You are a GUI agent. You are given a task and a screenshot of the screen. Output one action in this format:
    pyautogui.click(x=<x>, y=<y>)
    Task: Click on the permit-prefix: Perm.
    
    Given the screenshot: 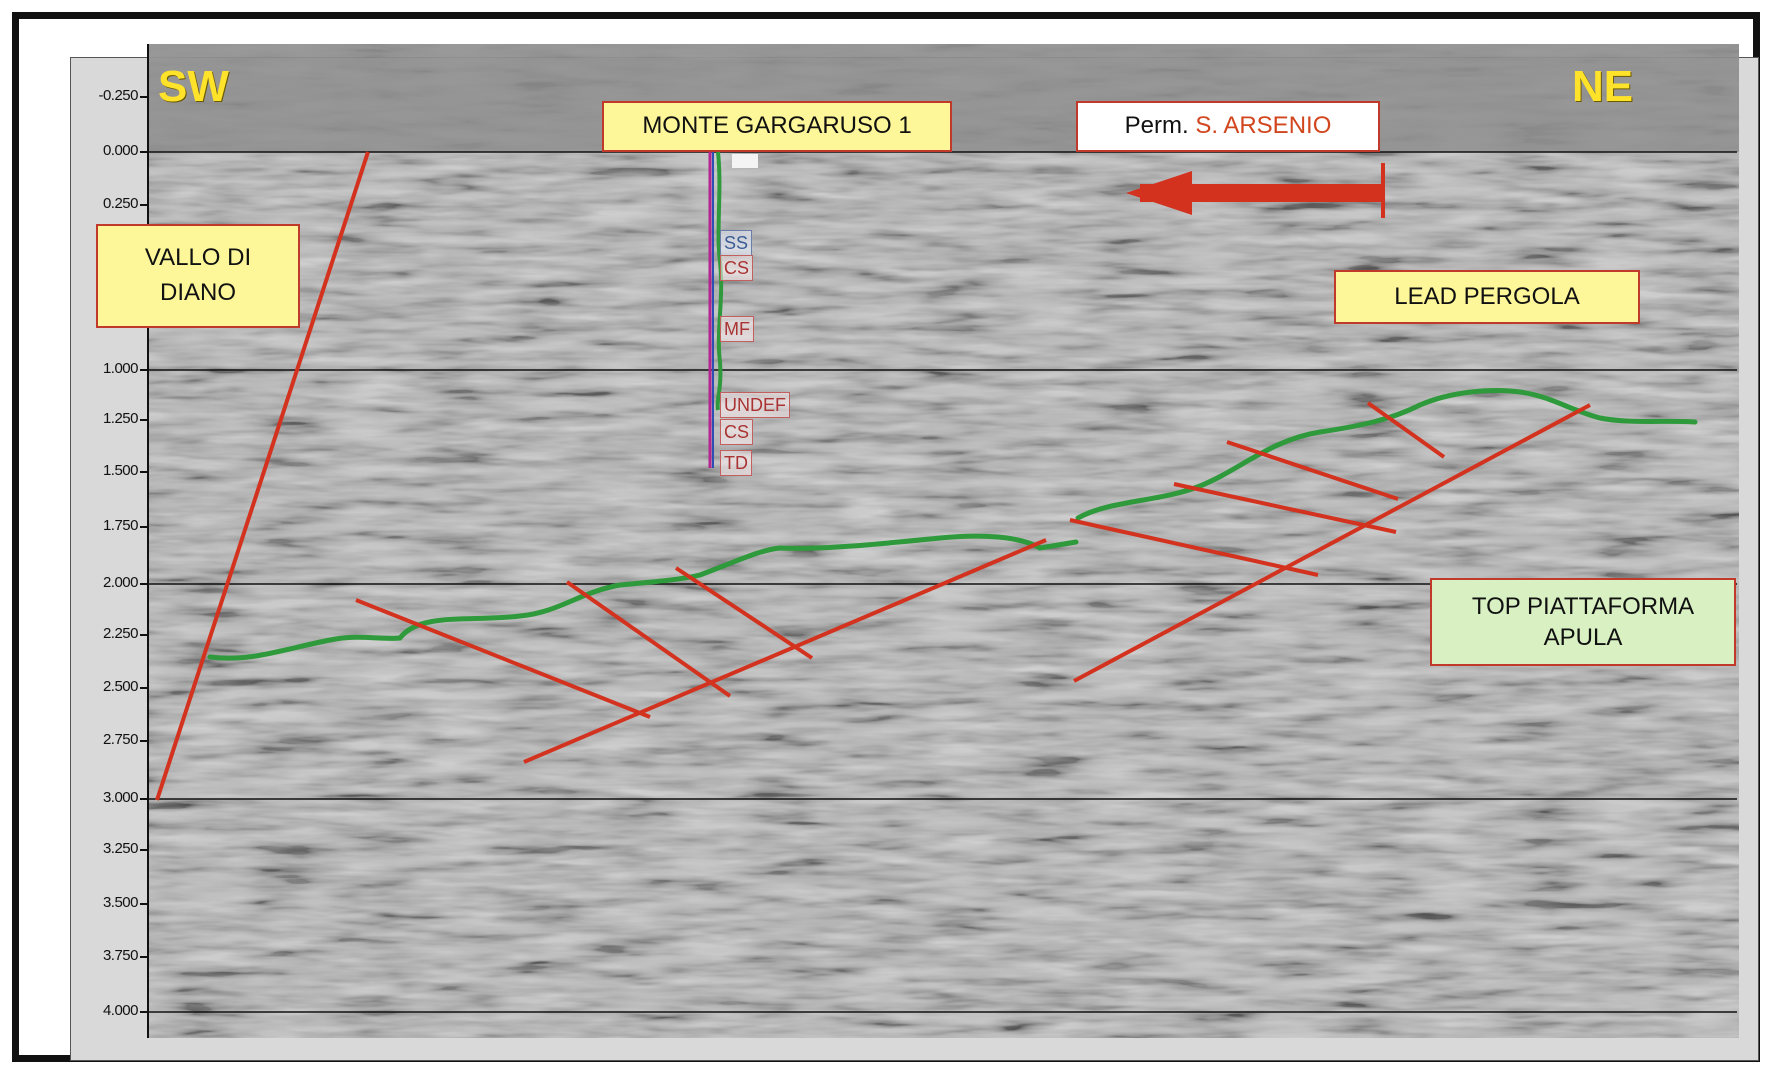 What is the action you would take?
    pyautogui.click(x=1156, y=126)
    